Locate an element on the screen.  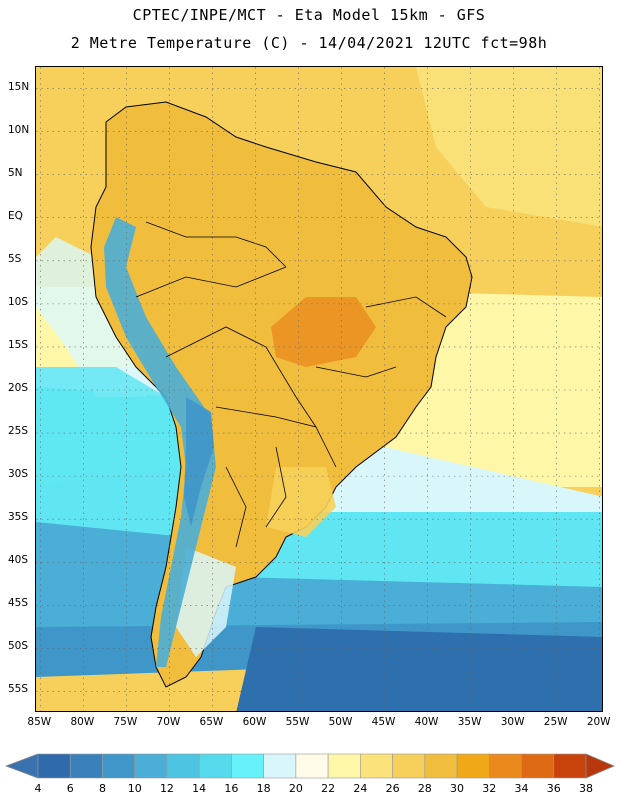
lat-label: 20S is located at coordinates (18, 388).